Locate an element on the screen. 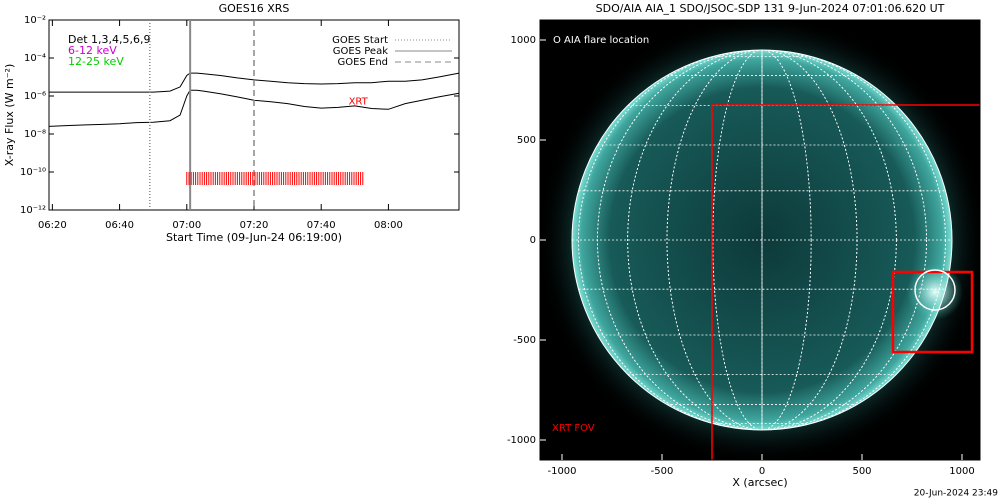  y-tick-label: 10⁻¹² is located at coordinates (33, 210).